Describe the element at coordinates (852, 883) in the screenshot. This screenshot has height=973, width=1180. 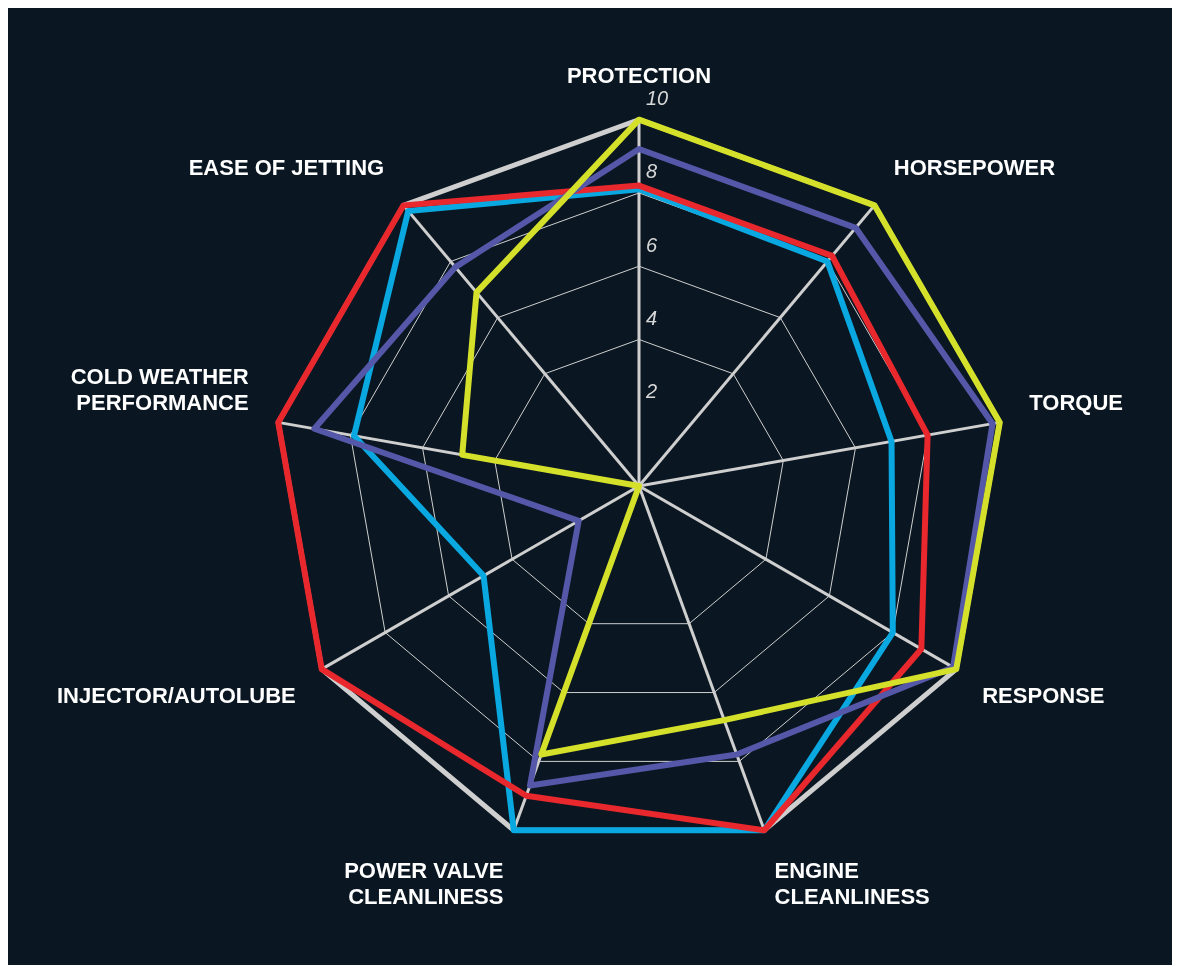
I see `spoke-label: ENGINE CLEANLINESS` at that location.